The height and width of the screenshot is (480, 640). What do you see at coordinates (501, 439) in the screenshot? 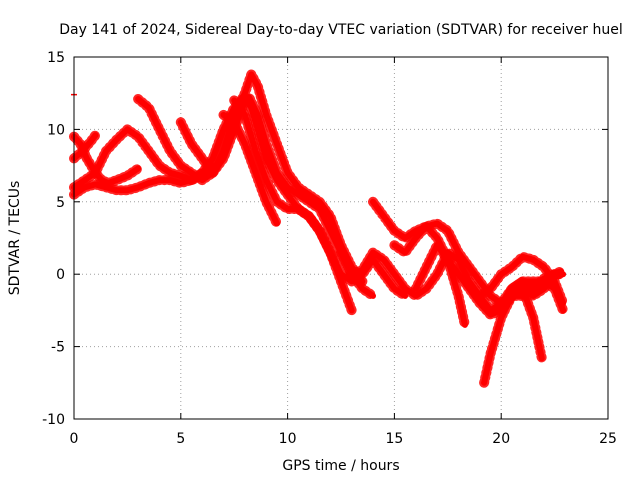
I see `x-tick-label: 20` at bounding box center [501, 439].